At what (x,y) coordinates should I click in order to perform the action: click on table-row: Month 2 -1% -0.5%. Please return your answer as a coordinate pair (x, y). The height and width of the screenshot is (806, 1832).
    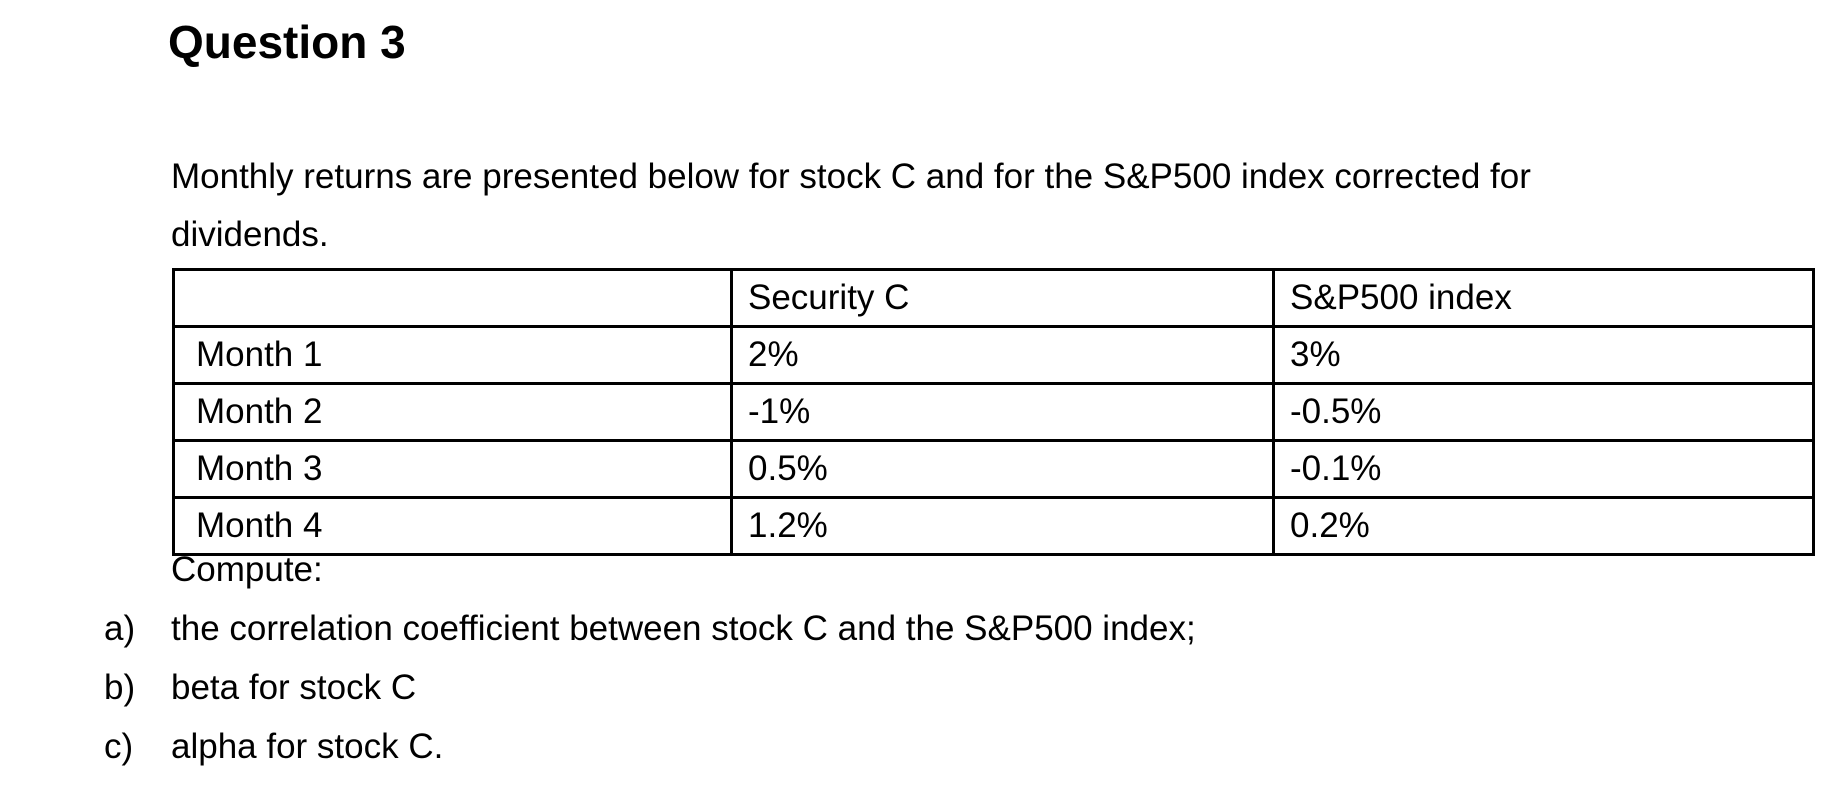
    Looking at the image, I should click on (993, 412).